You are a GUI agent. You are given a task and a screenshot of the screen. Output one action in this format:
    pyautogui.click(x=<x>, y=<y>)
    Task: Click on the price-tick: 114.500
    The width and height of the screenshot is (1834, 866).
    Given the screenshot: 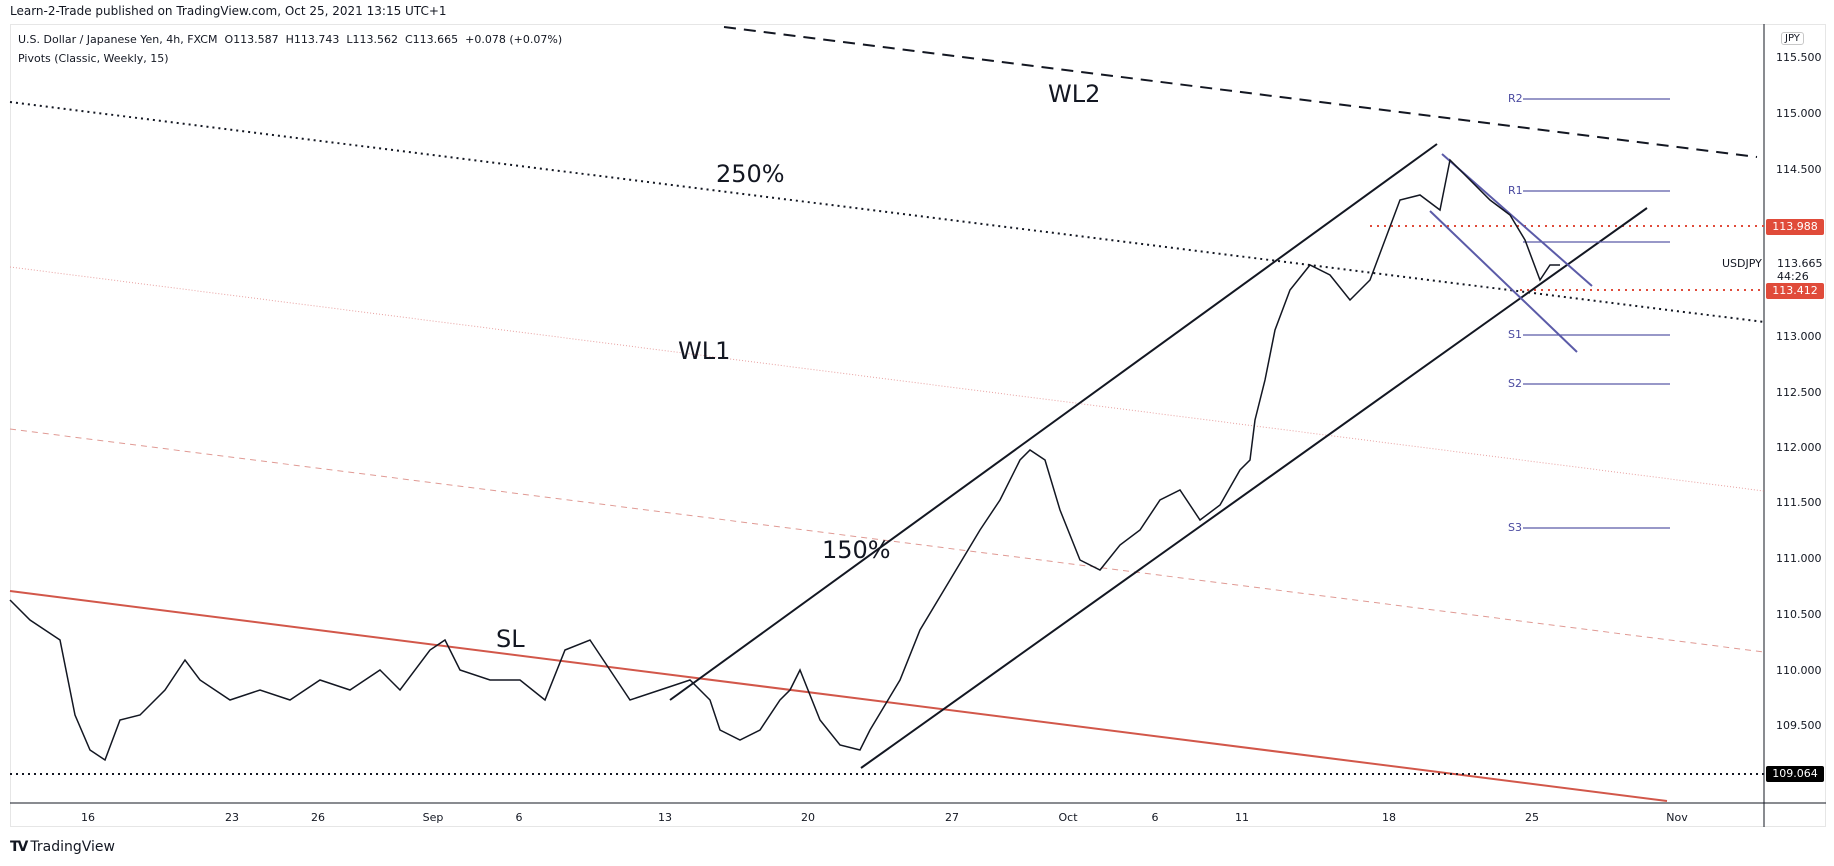 What is the action you would take?
    pyautogui.click(x=1799, y=169)
    